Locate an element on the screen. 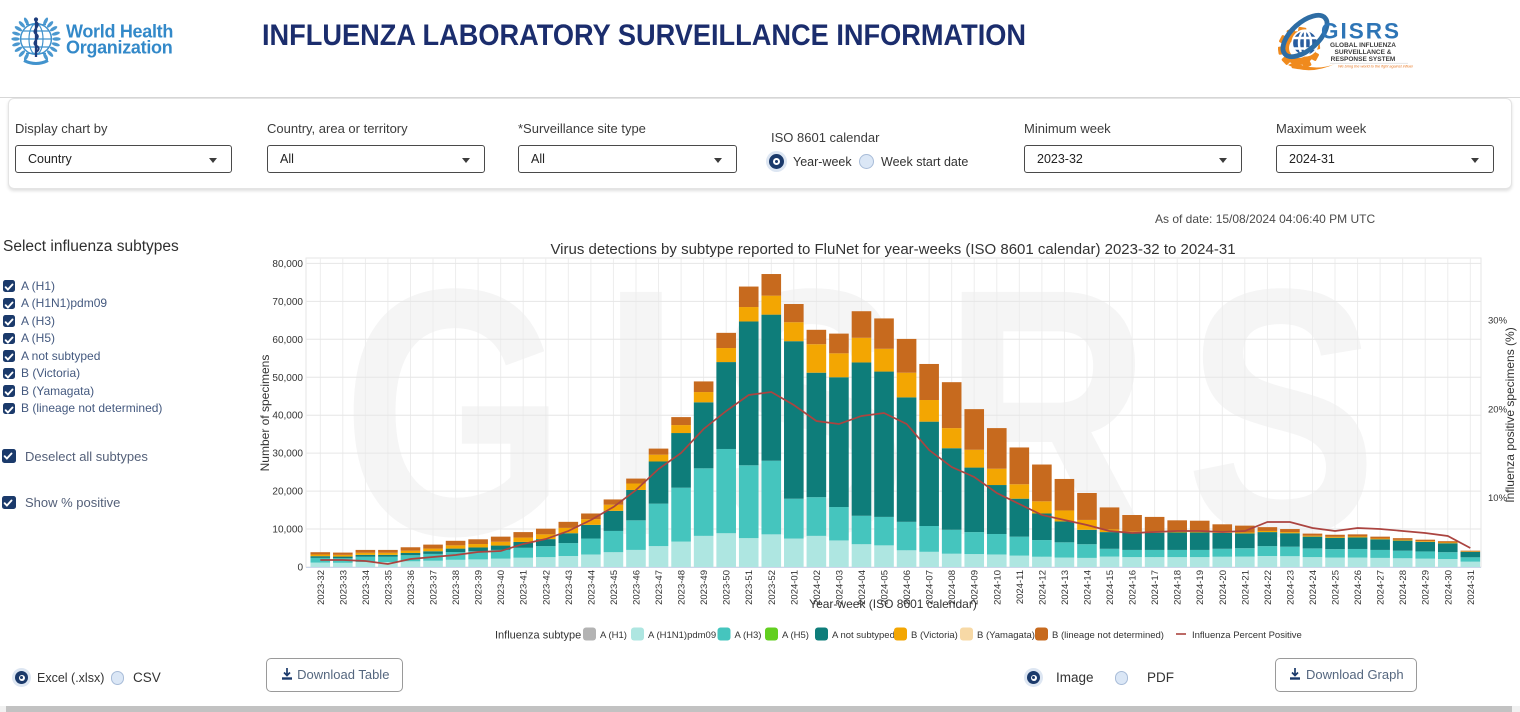 The height and width of the screenshot is (712, 1520). svg-text: 2024-24 is located at coordinates (1313, 587).